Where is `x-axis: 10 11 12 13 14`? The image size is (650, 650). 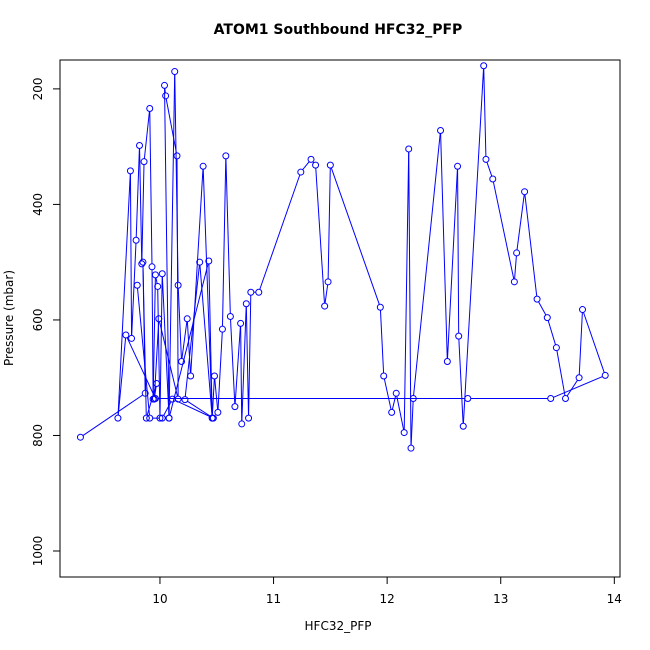
x-axis: 10 11 12 13 14 is located at coordinates (387, 591).